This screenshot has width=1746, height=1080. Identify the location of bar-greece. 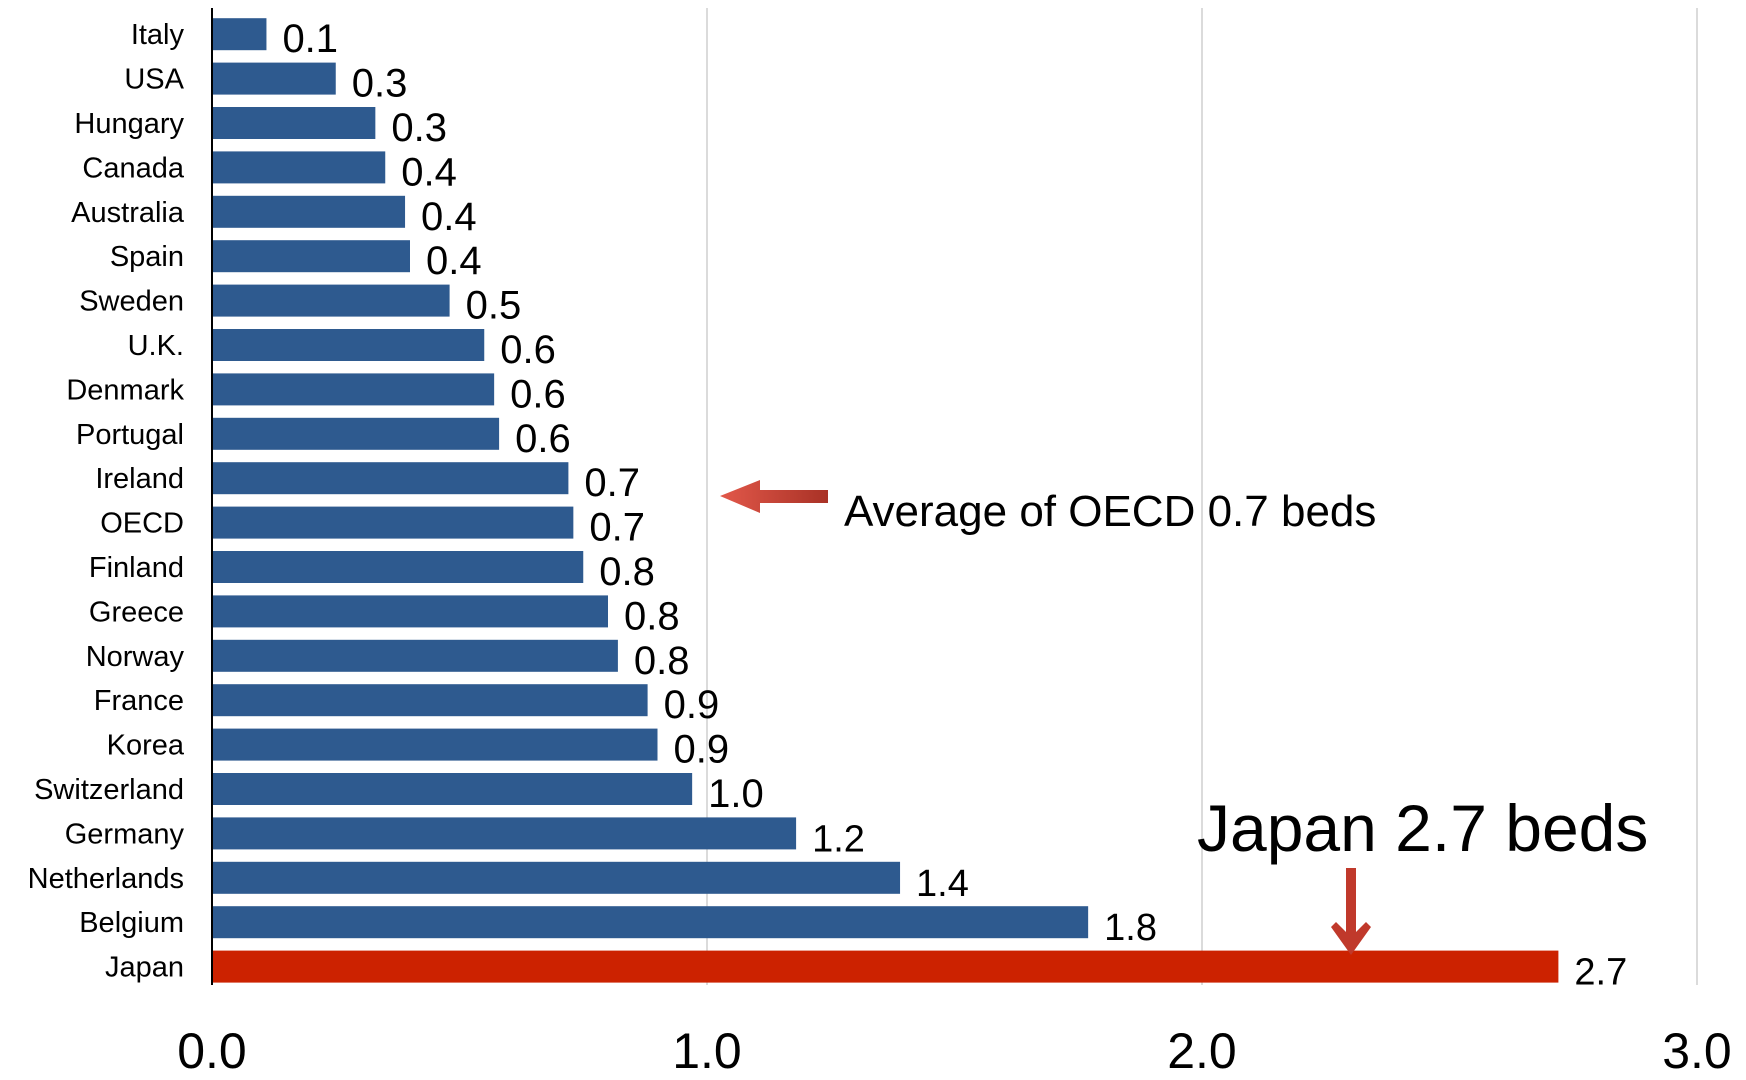
(410, 611).